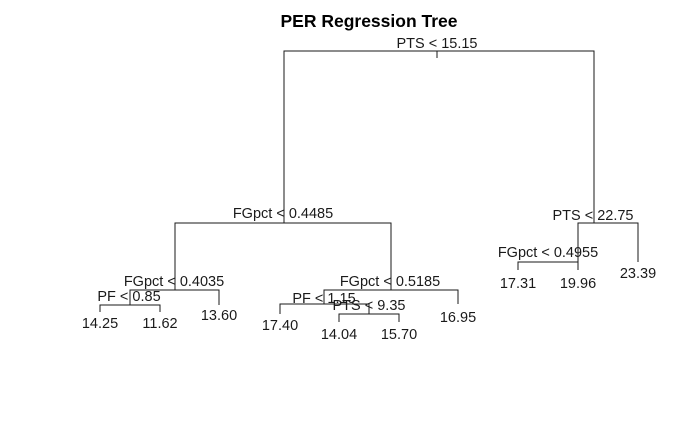 This screenshot has width=700, height=432. What do you see at coordinates (369, 317) in the screenshot?
I see `left-right-left-right-branch` at bounding box center [369, 317].